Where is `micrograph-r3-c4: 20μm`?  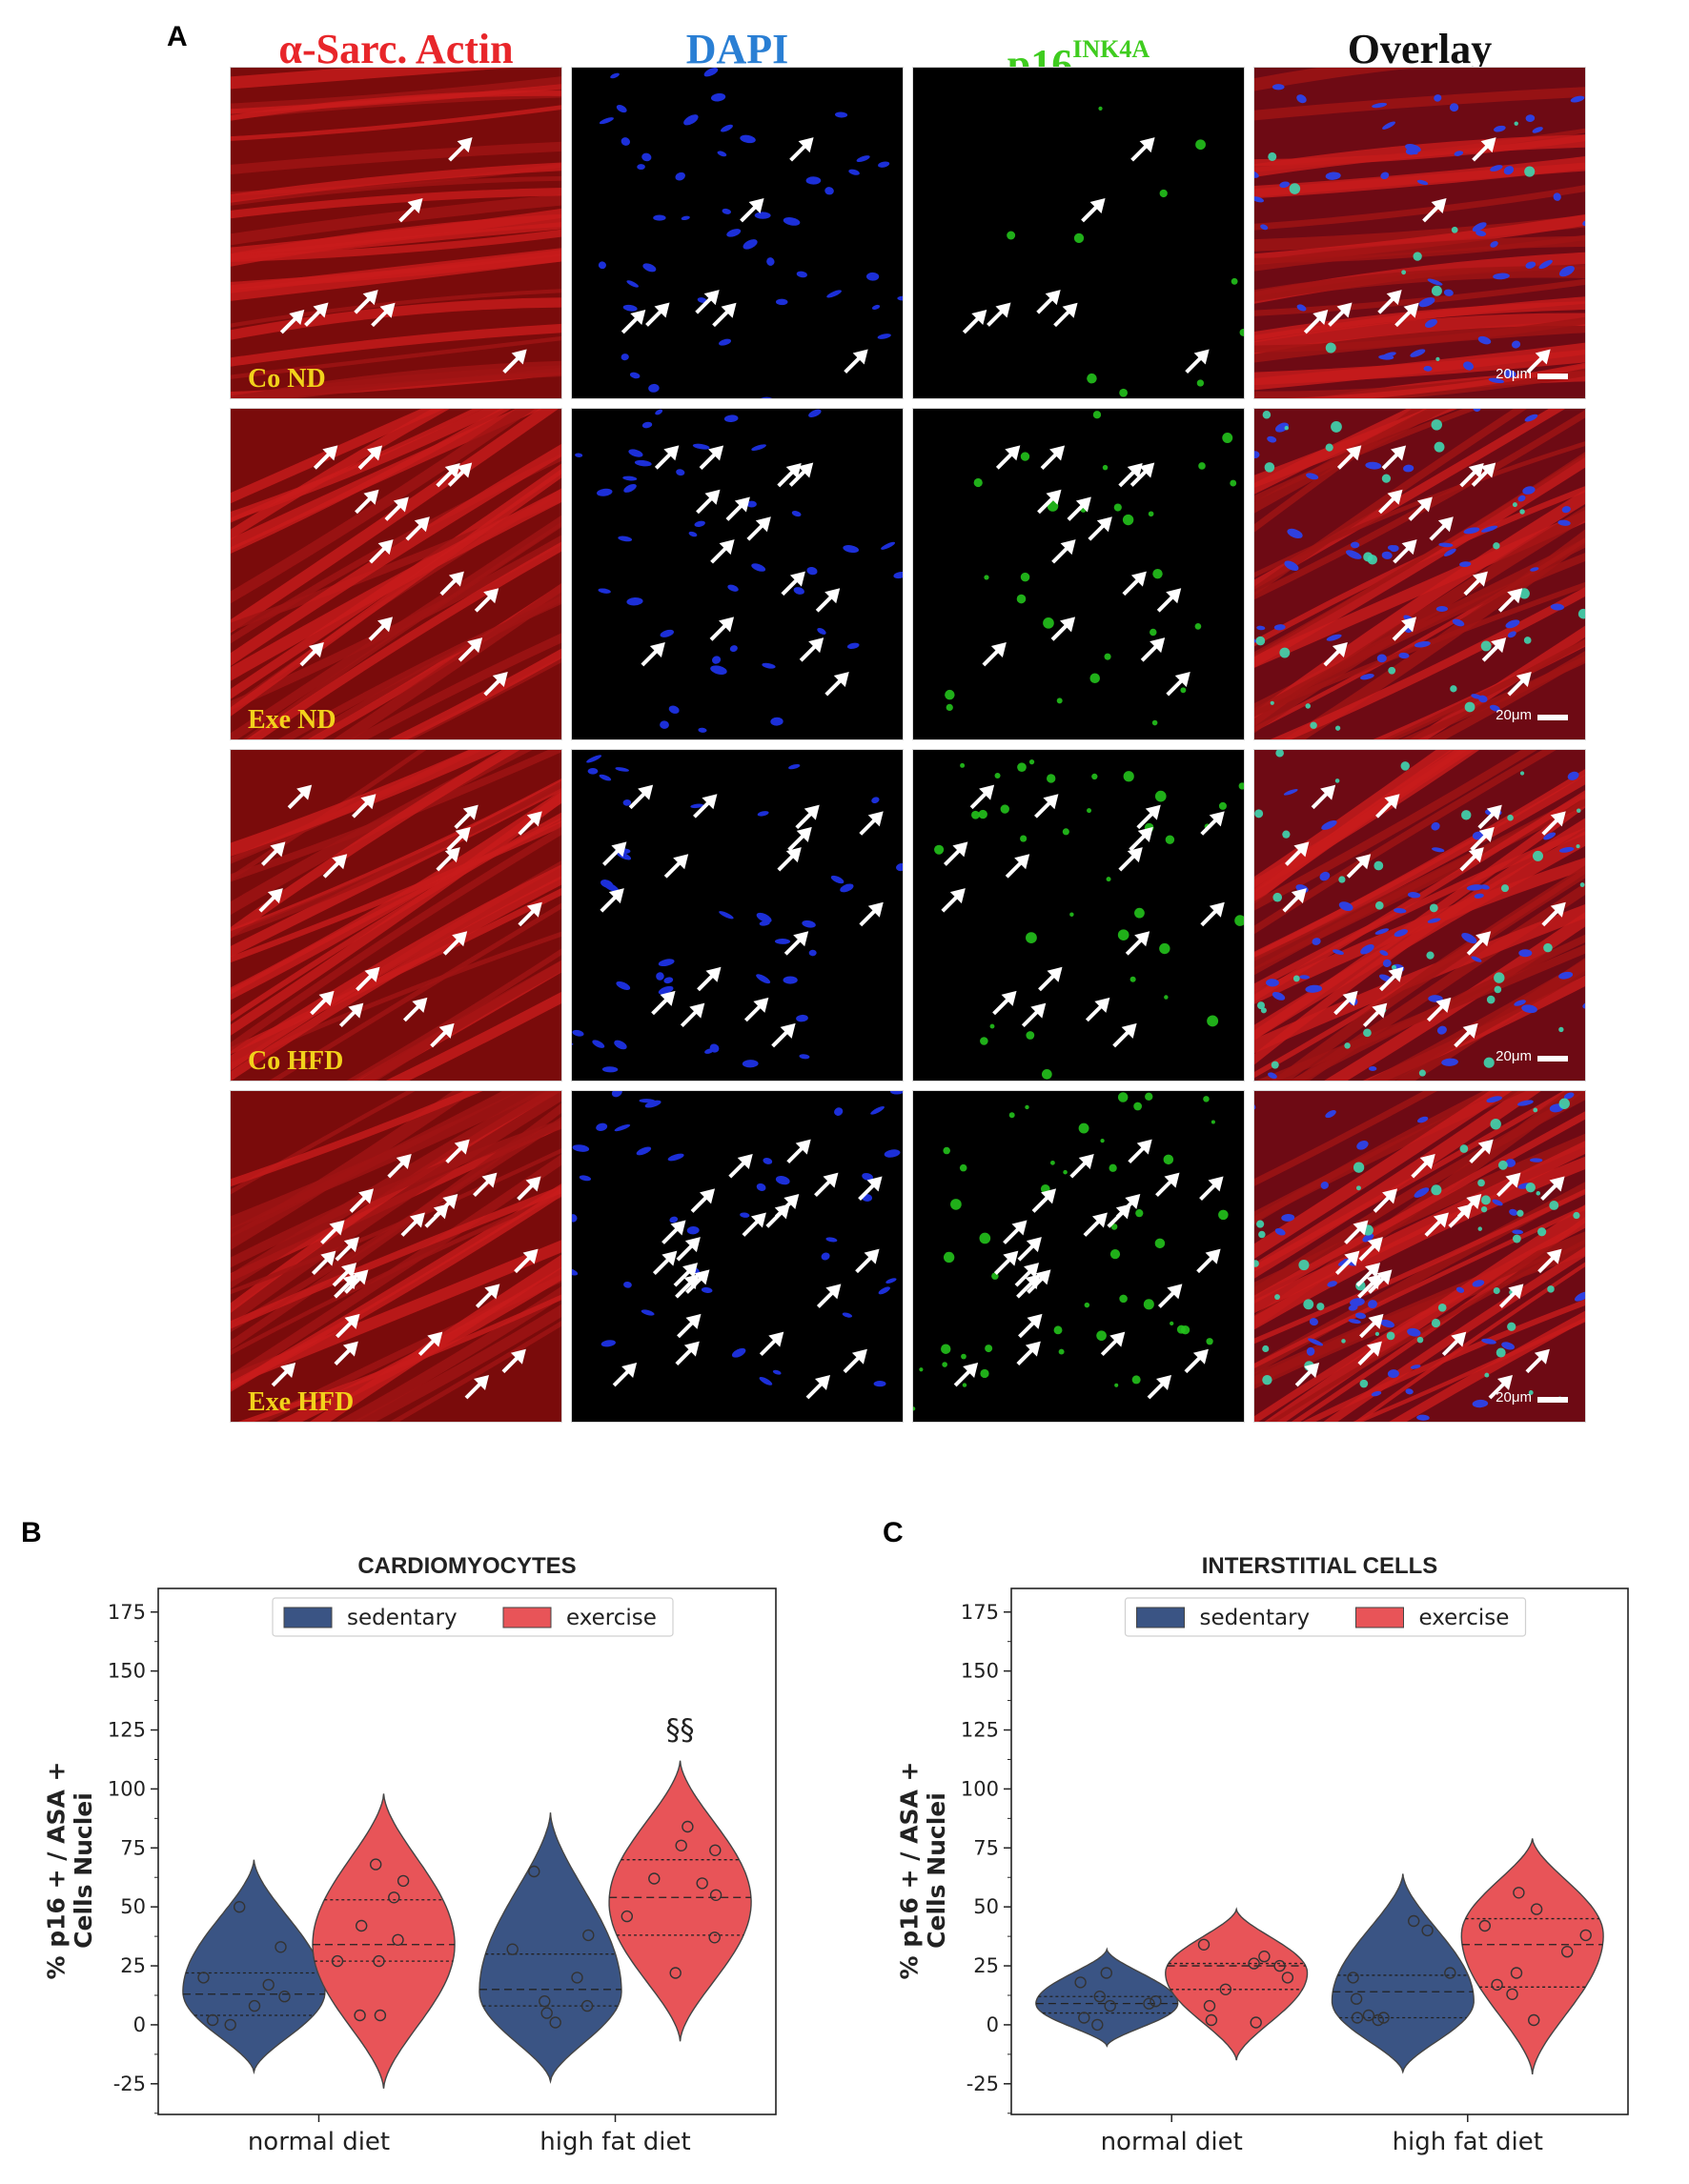
micrograph-r3-c4: 20μm is located at coordinates (1419, 915).